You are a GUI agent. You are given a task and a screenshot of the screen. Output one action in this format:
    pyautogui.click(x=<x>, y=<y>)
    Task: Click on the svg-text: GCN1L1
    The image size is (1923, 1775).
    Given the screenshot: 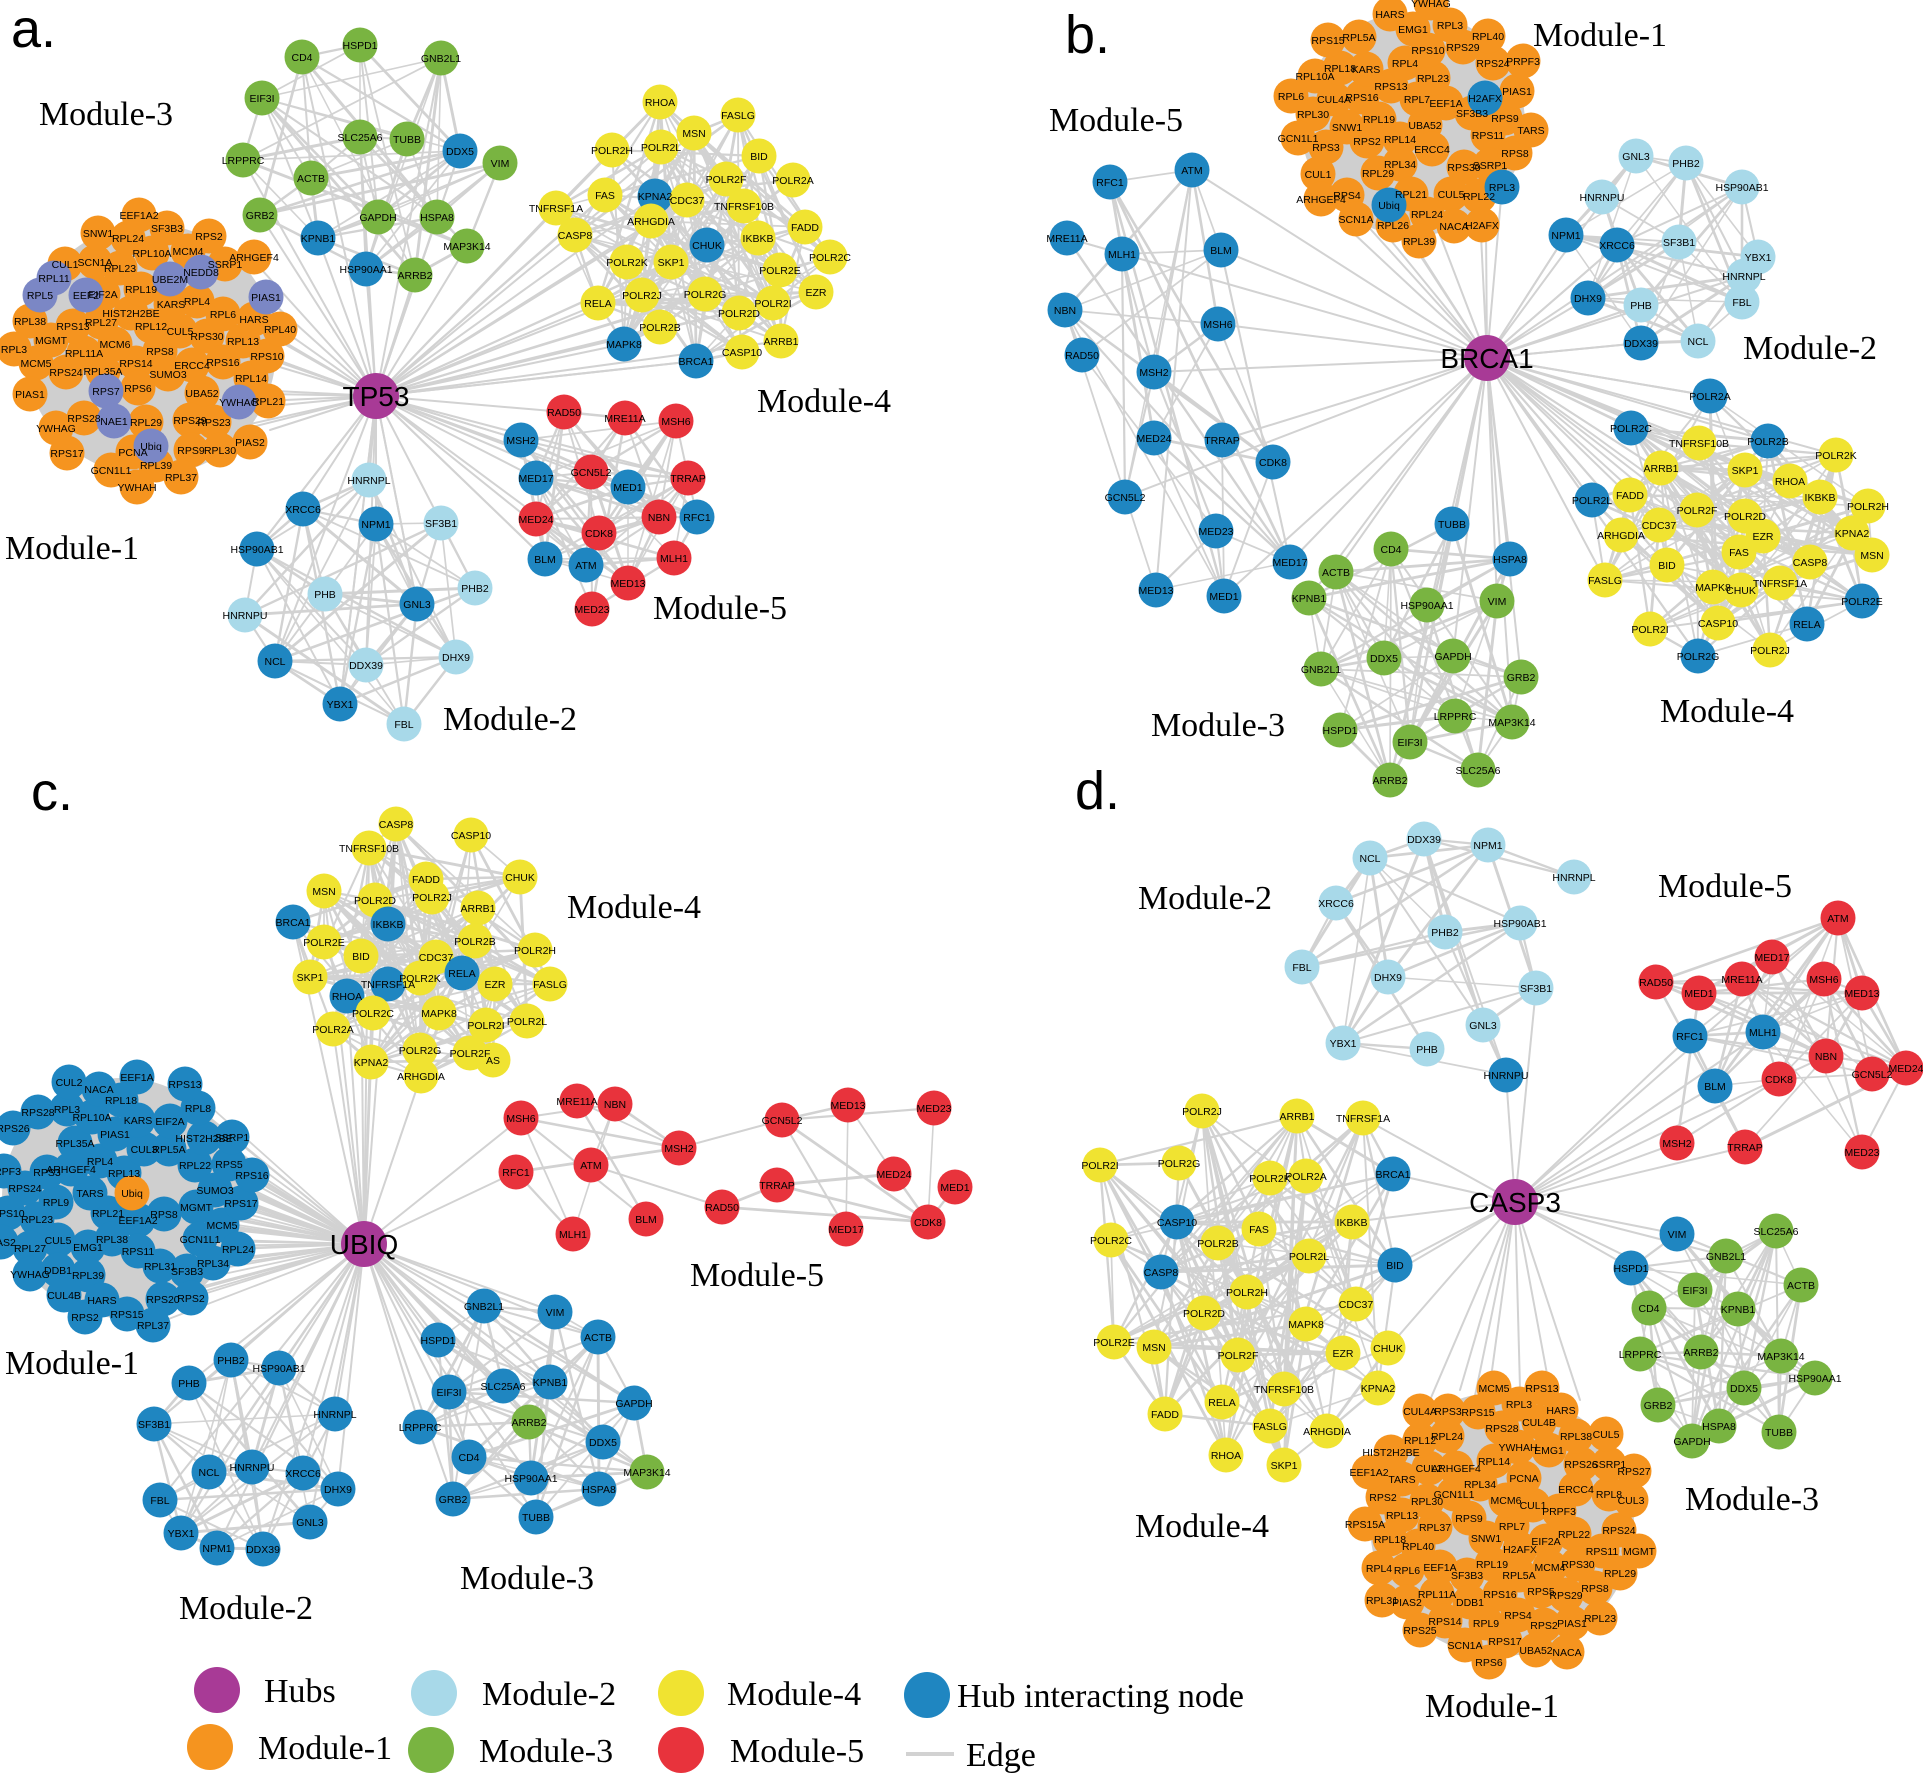 What is the action you would take?
    pyautogui.click(x=1454, y=1495)
    